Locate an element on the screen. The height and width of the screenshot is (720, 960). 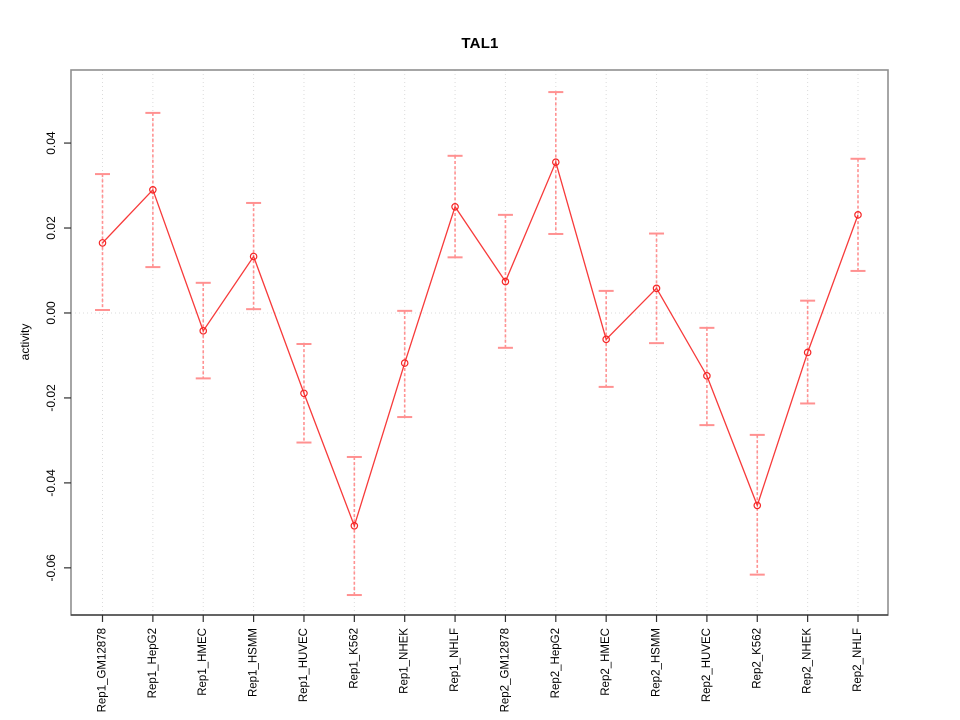
x-tick-label: Rep1_HepG2 is located at coordinates (153, 663).